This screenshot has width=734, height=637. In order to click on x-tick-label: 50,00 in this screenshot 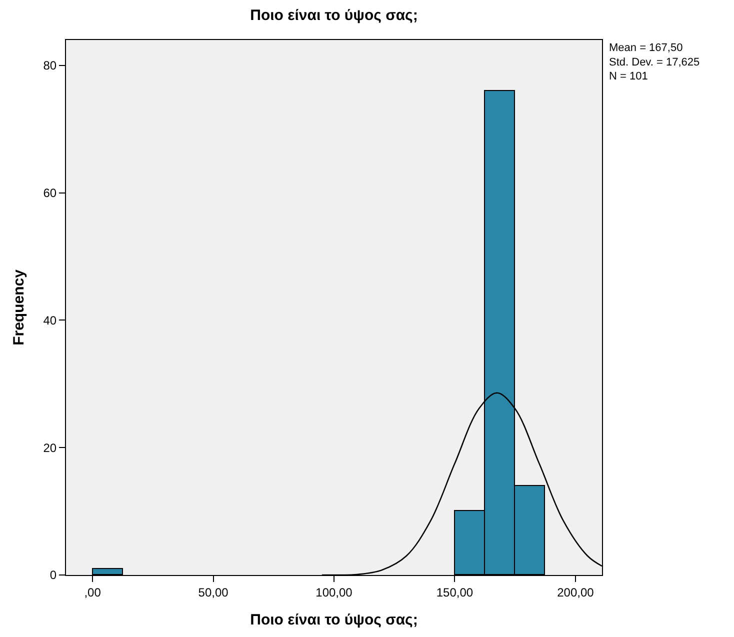, I will do `click(213, 592)`.